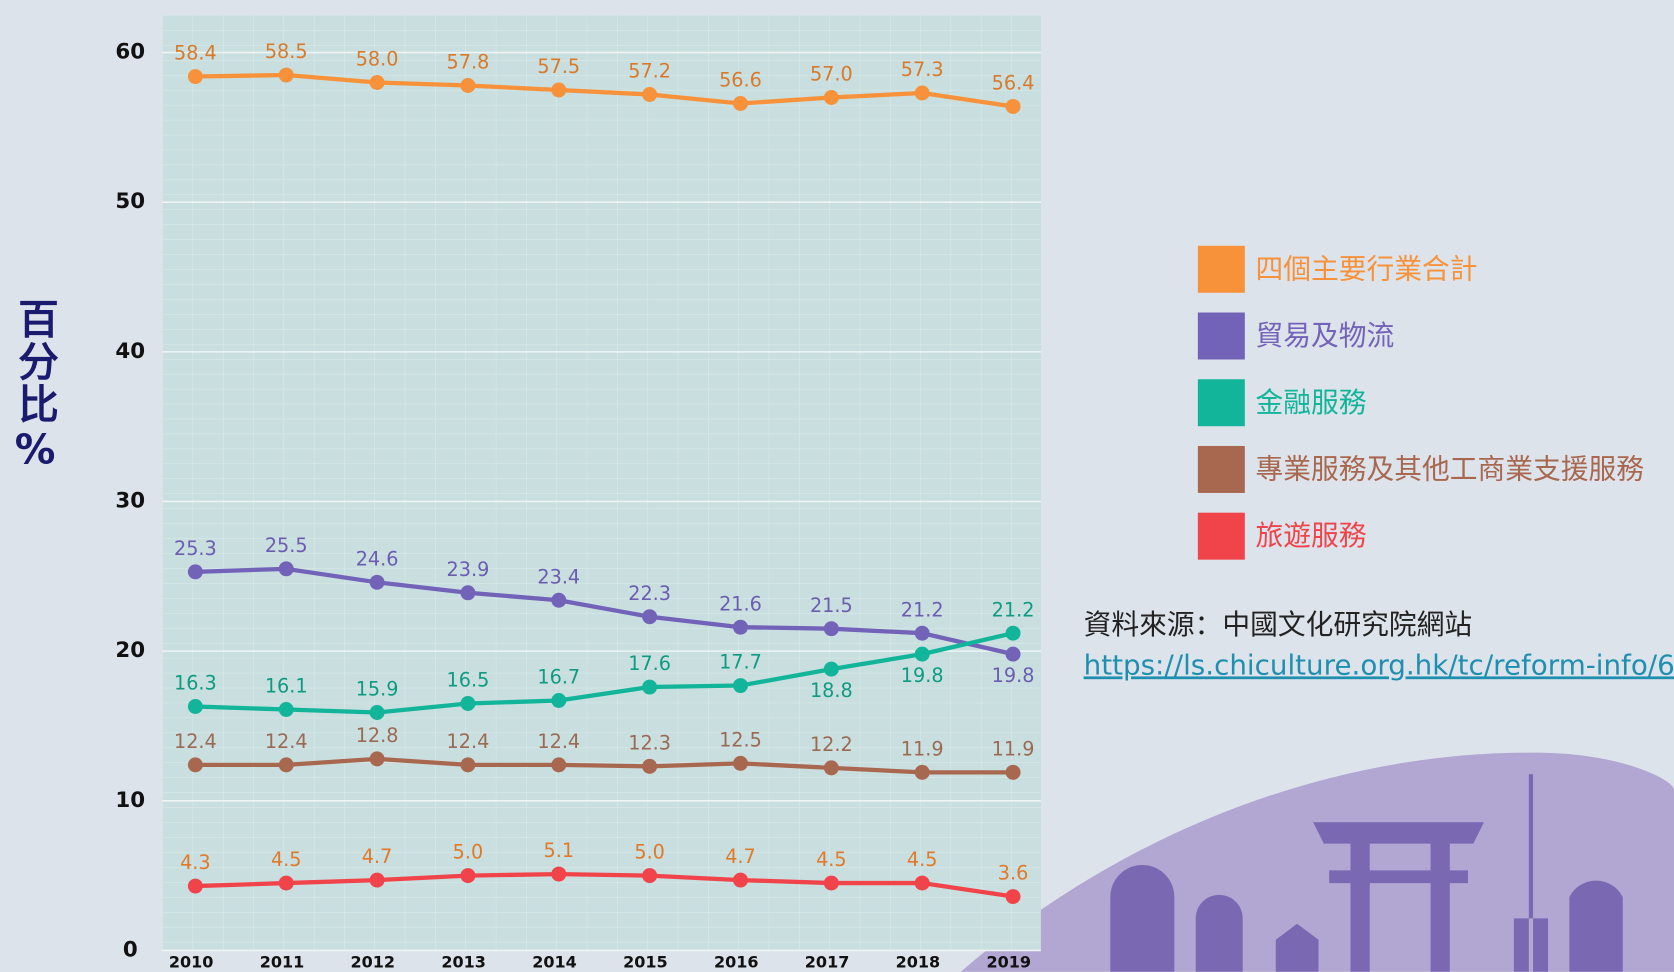 This screenshot has height=972, width=1674. Describe the element at coordinates (463, 962) in the screenshot. I see `x-tick-label: 2013` at that location.